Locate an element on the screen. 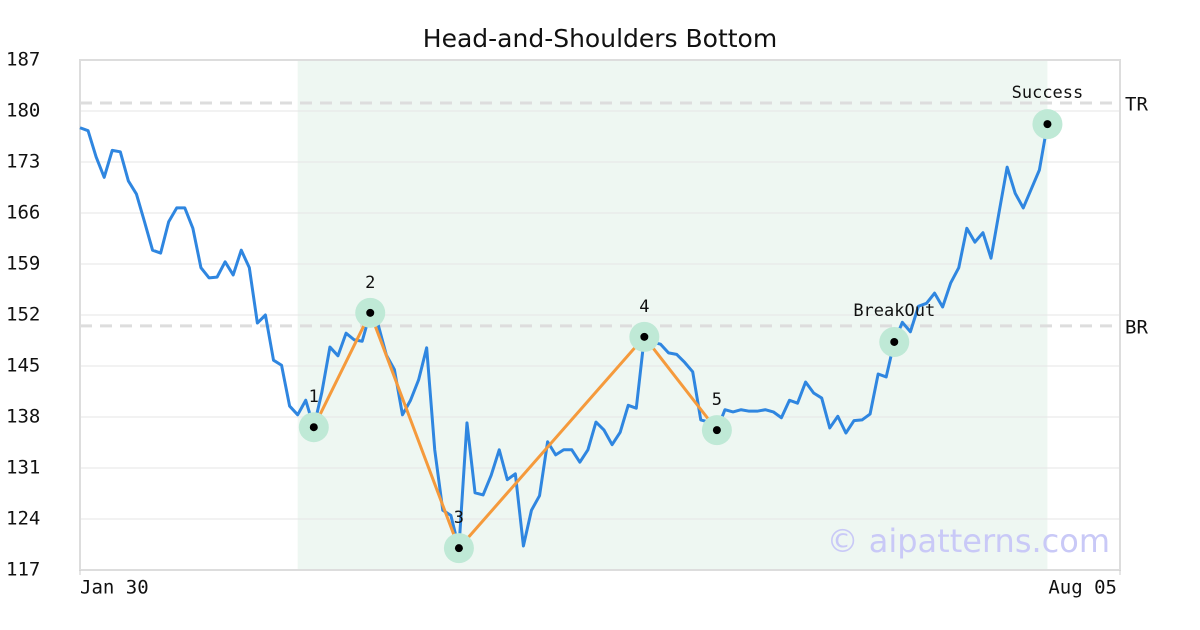  pattern-point-label: 4 is located at coordinates (644, 307).